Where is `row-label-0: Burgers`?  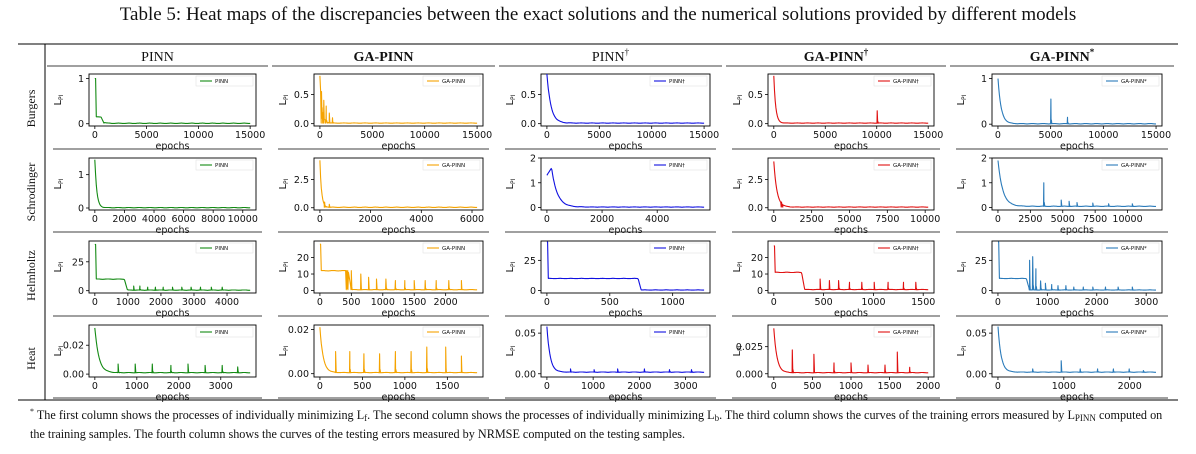
row-label-0: Burgers is located at coordinates (31, 108).